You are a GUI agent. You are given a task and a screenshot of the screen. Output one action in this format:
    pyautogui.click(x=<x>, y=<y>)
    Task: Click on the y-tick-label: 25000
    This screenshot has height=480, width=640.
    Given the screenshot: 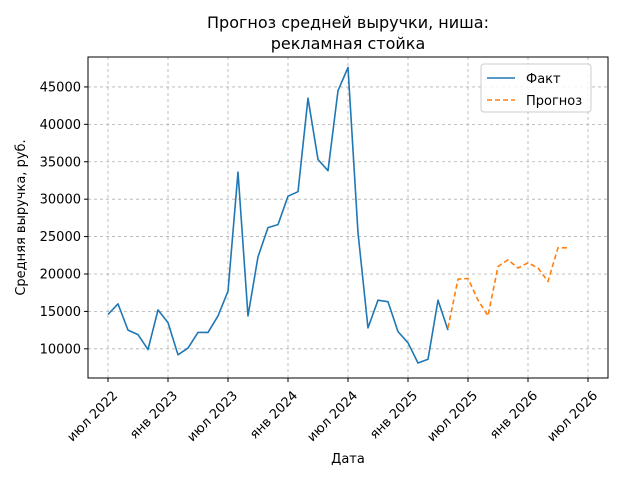 What is the action you would take?
    pyautogui.click(x=60, y=237)
    